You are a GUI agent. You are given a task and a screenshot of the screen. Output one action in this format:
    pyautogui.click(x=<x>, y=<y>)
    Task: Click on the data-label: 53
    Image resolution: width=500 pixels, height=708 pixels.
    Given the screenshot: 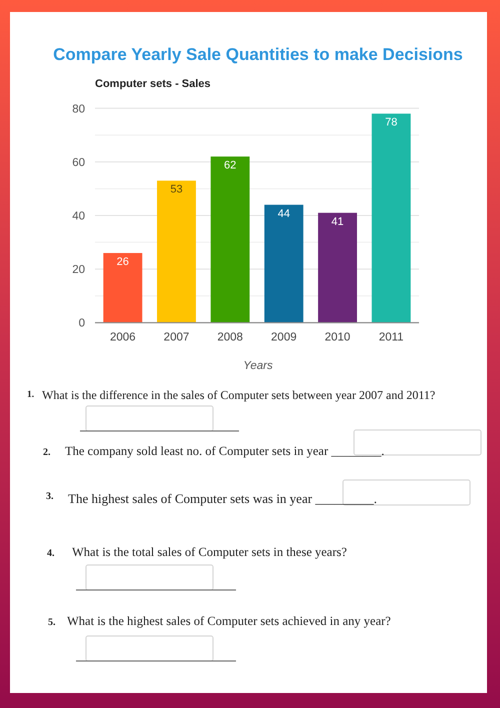 What is the action you would take?
    pyautogui.click(x=176, y=190)
    